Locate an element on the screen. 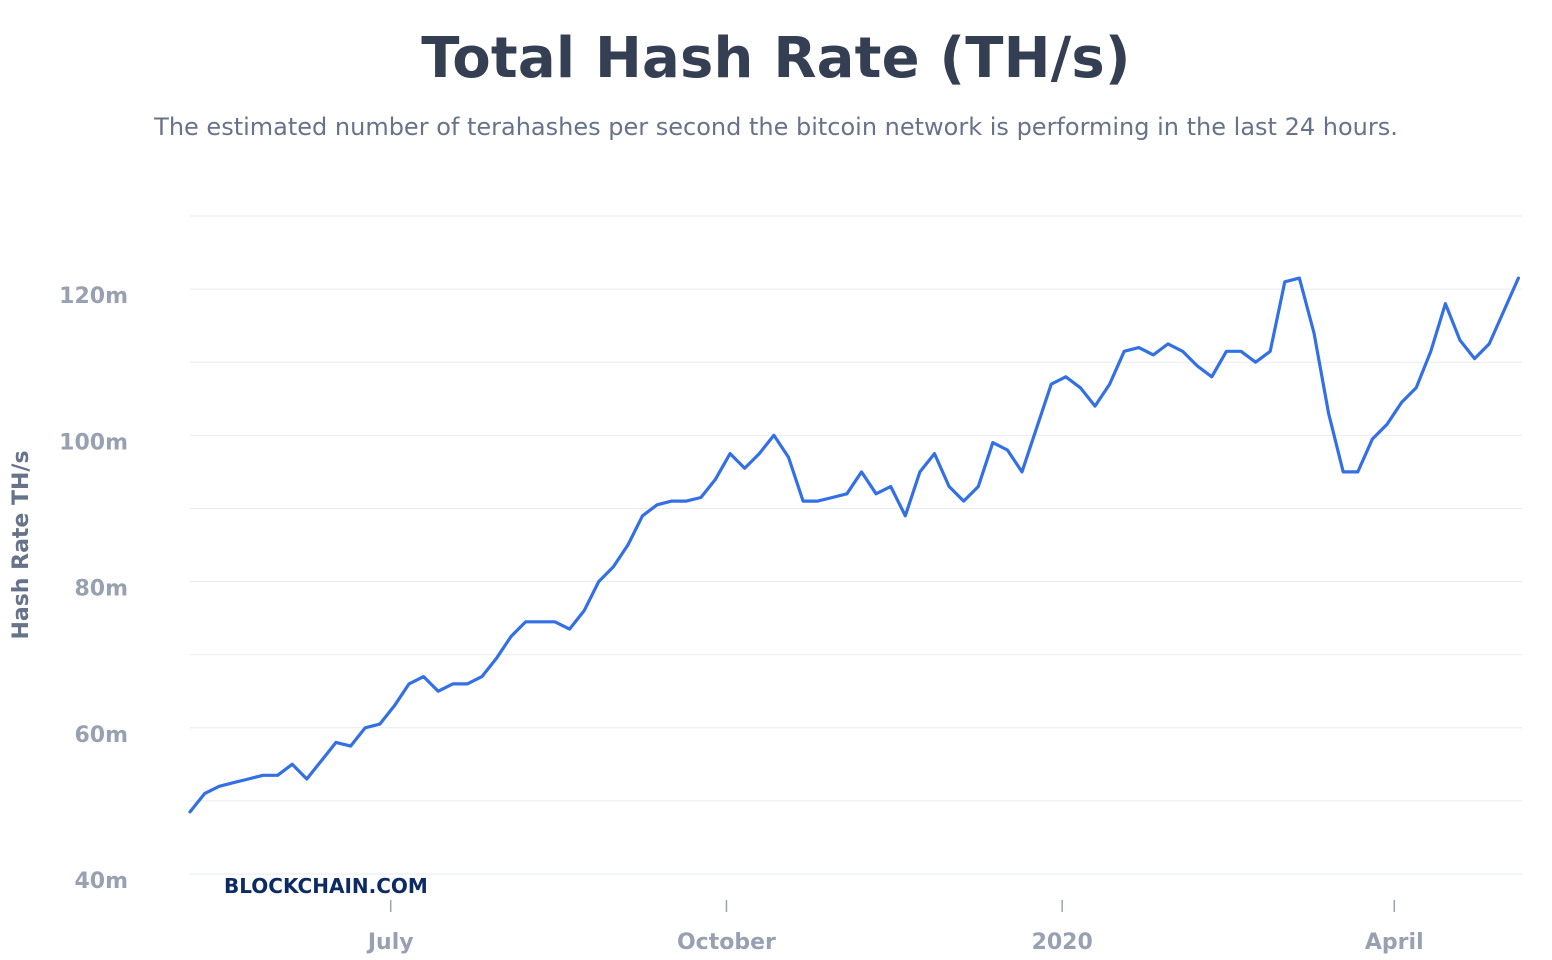 This screenshot has width=1552, height=960. blockchain-logo-text: BLOCKCHAIN.COM is located at coordinates (326, 886).